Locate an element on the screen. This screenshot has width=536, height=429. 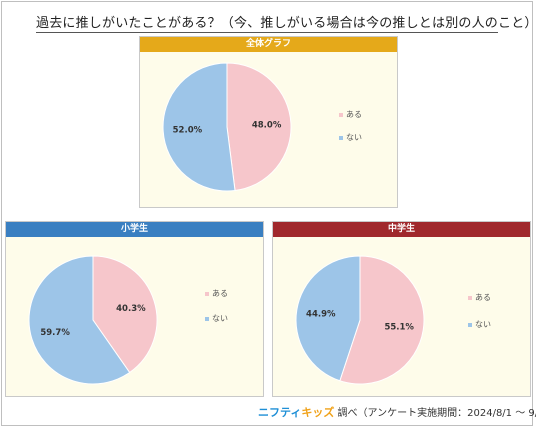
legend-swatch-elementary-nai is located at coordinates (207, 319).